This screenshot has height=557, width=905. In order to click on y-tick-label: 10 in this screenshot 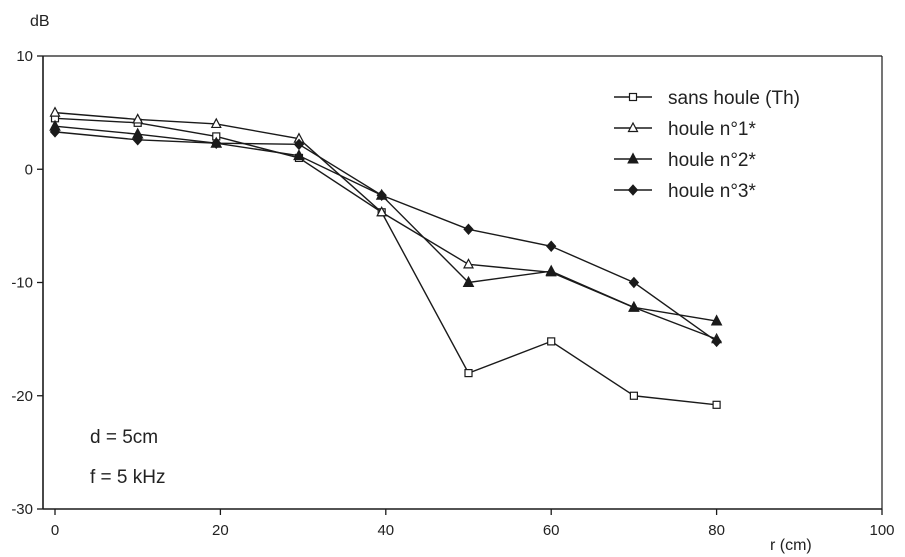, I will do `click(24, 56)`.